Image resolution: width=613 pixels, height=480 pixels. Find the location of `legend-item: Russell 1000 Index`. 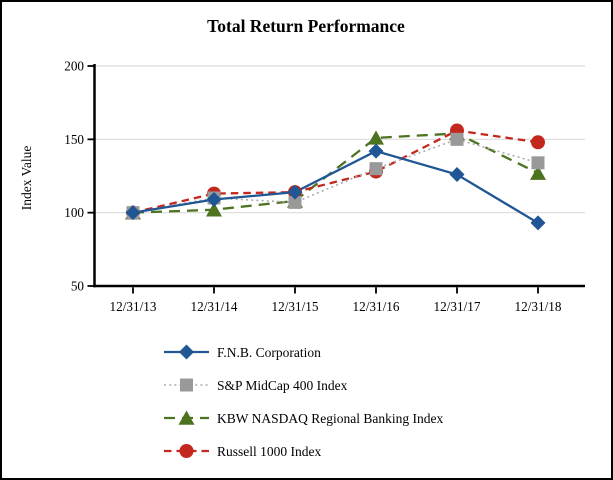

legend-item: Russell 1000 Index is located at coordinates (242, 451).